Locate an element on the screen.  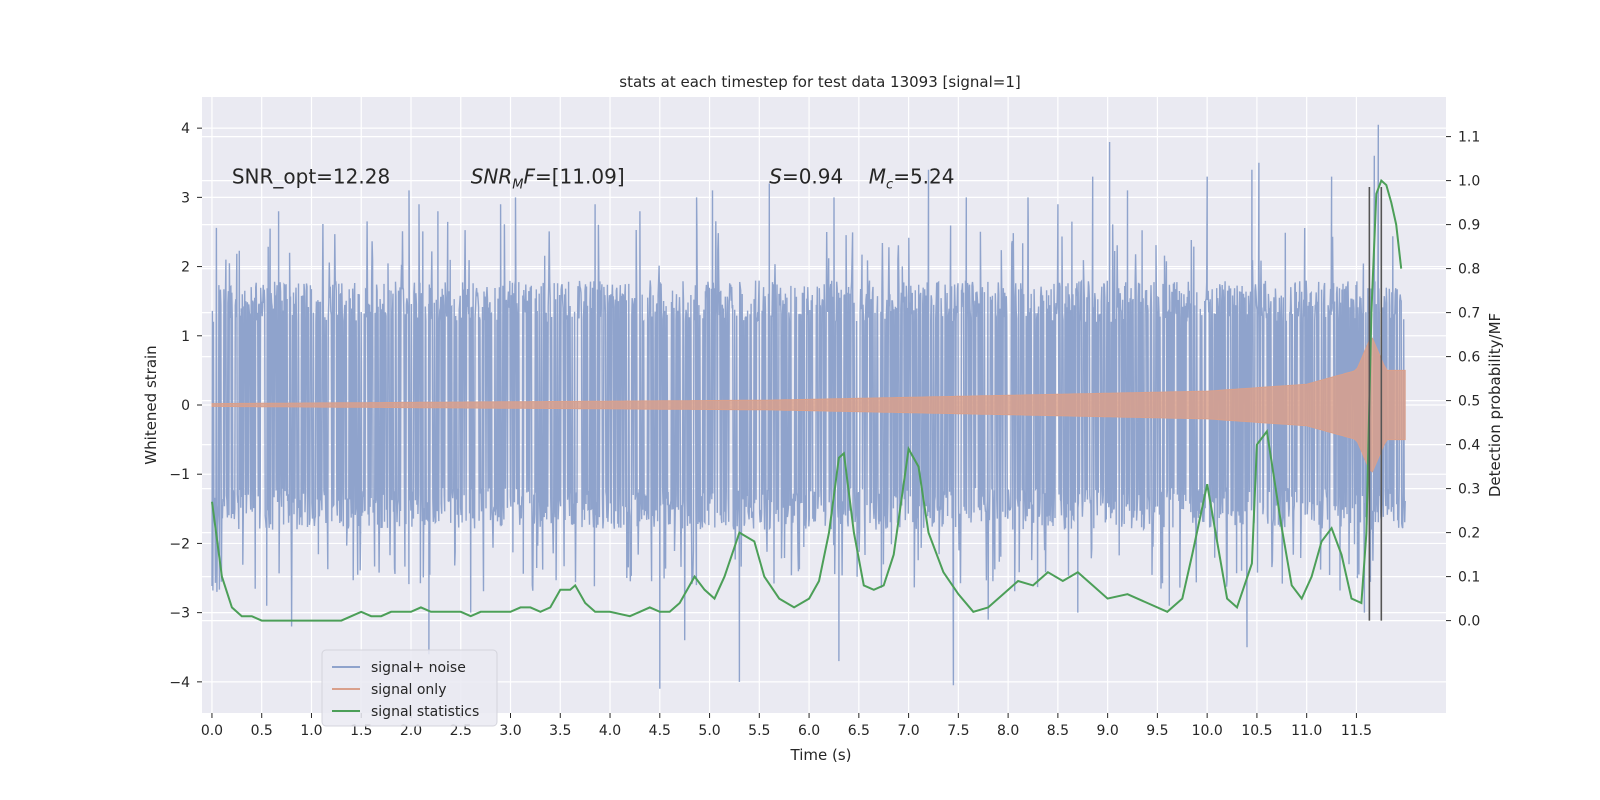
y2-tick-label: 0.0 is located at coordinates (1469, 622).